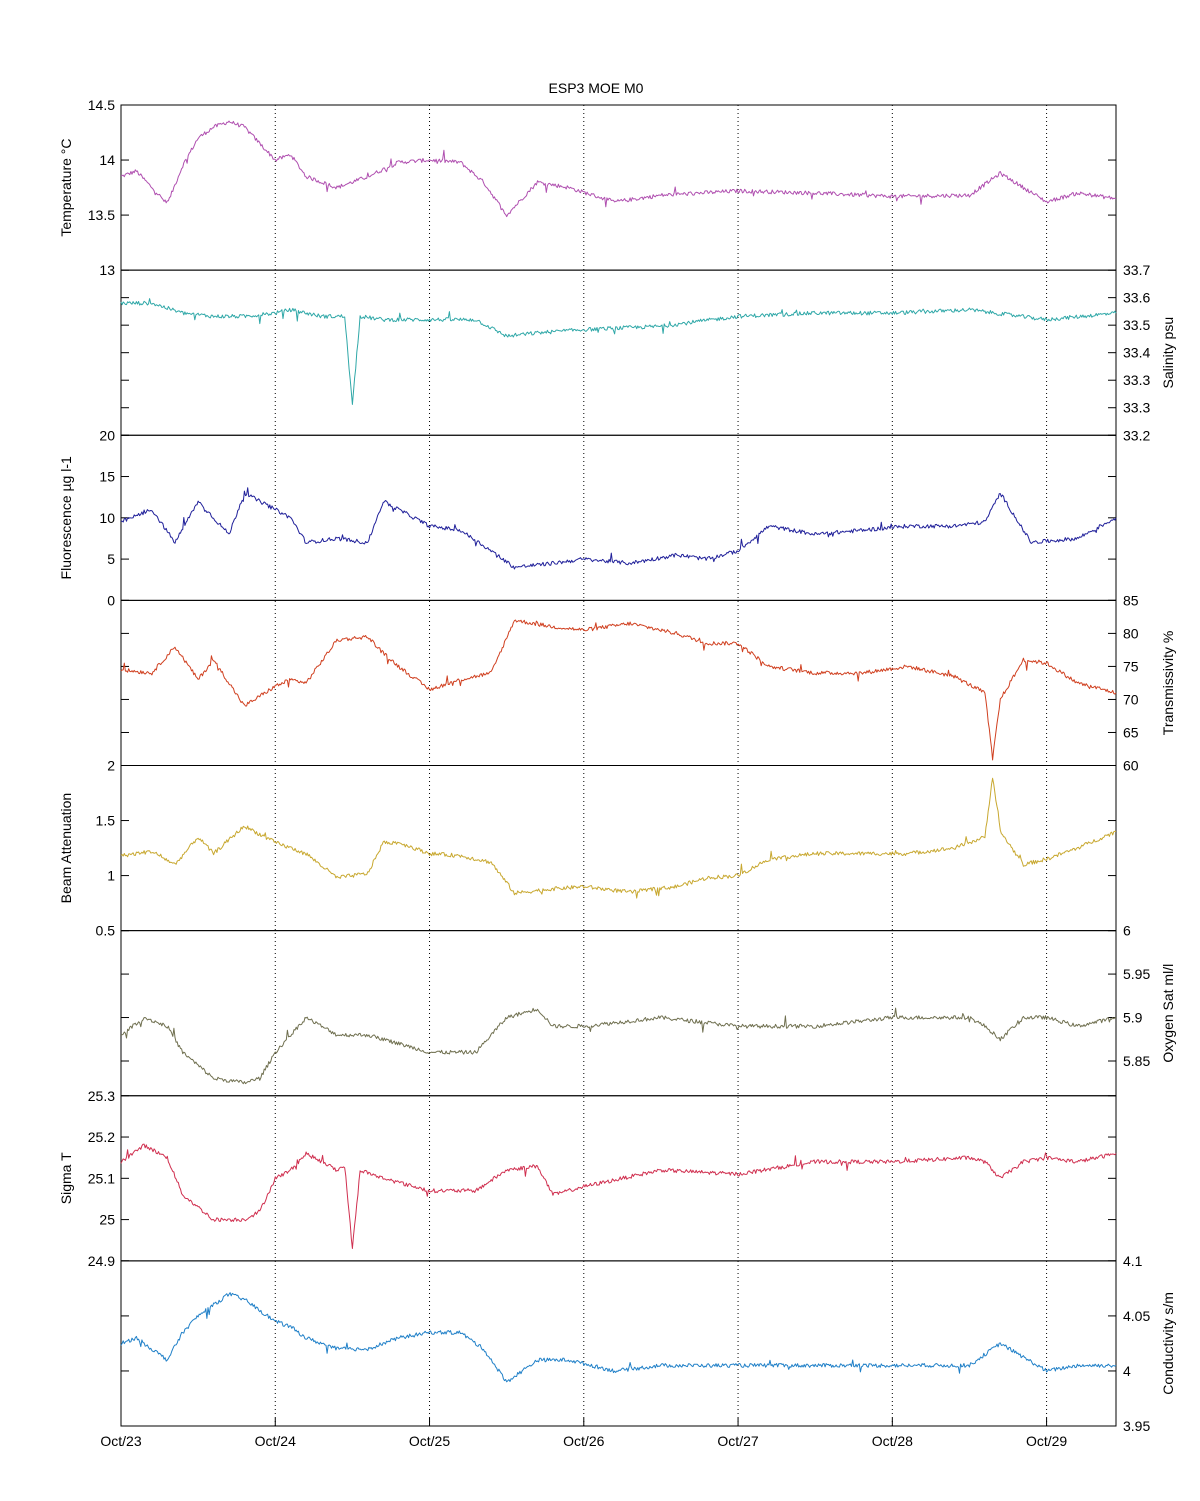 Image resolution: width=1200 pixels, height=1501 pixels. What do you see at coordinates (111, 876) in the screenshot?
I see `y-tick-label: 1` at bounding box center [111, 876].